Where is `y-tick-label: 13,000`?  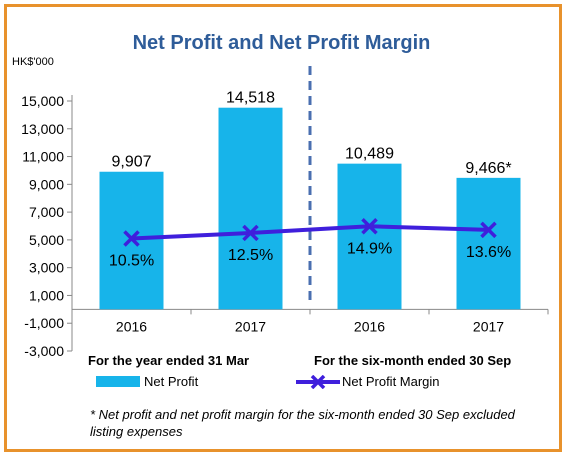 y-tick-label: 13,000 is located at coordinates (42, 129).